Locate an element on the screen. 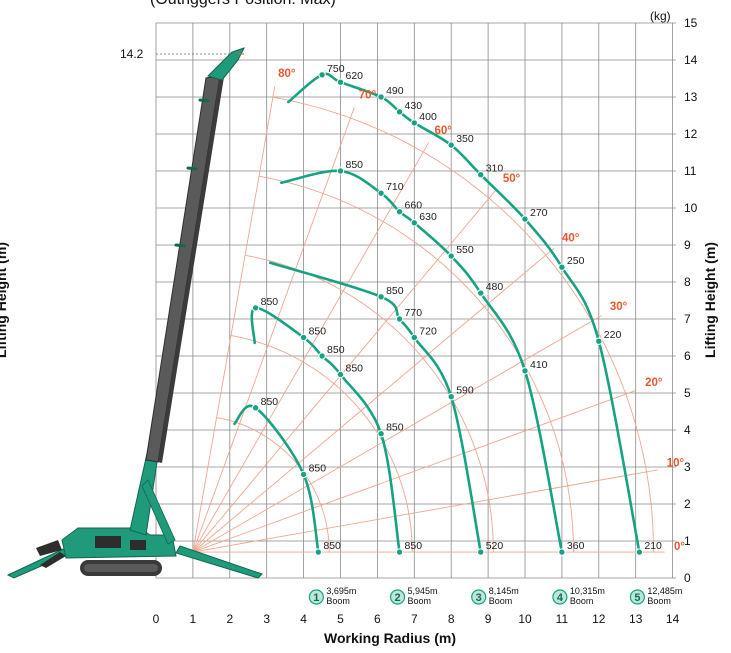  load-value-label: 400 is located at coordinates (428, 117).